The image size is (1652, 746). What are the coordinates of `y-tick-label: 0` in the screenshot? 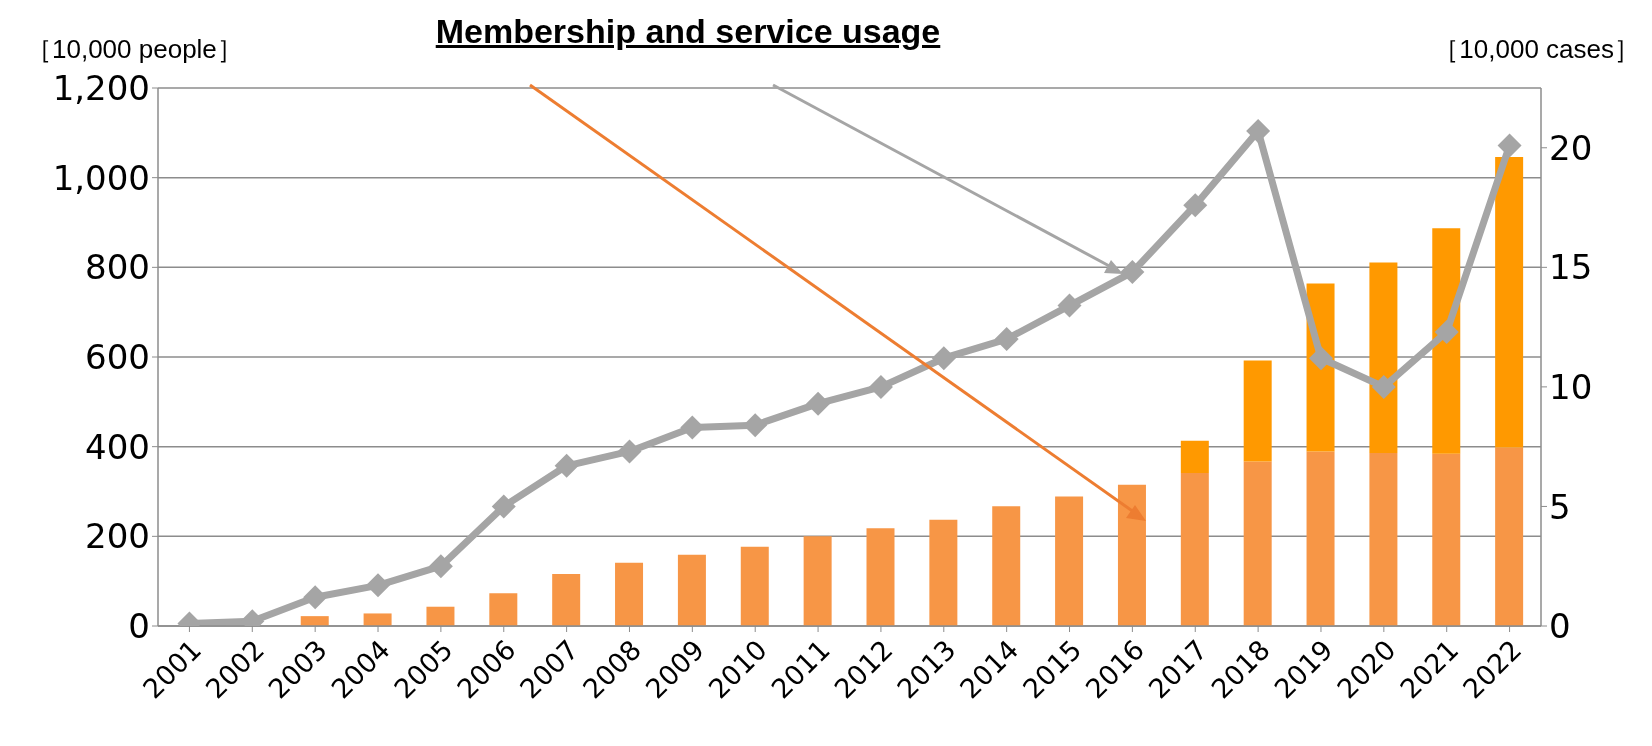 It's located at (139, 626).